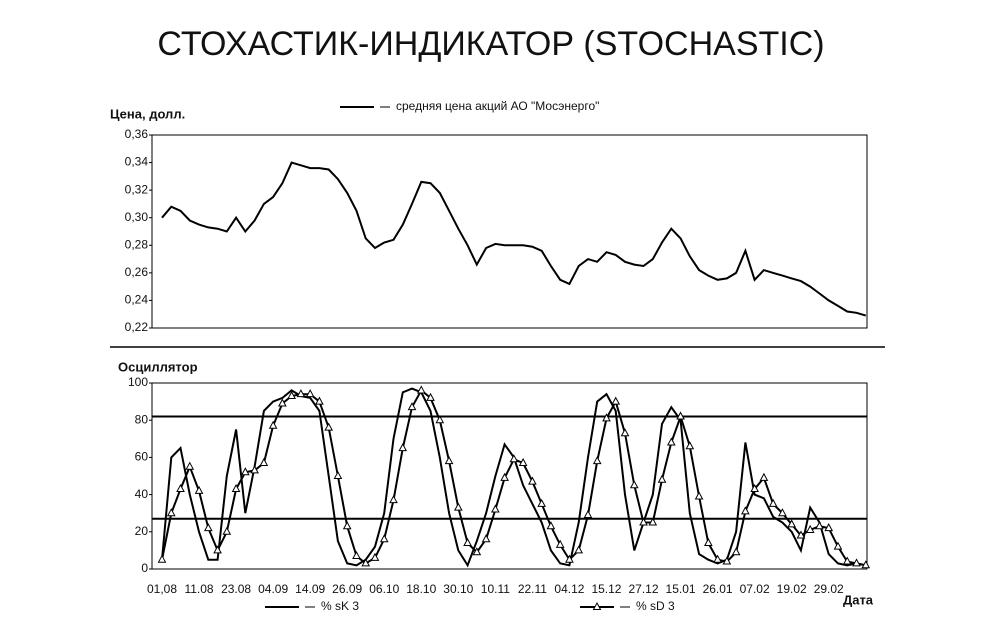  What do you see at coordinates (198, 589) in the screenshot?
I see `x-tick-label: 11.08` at bounding box center [198, 589].